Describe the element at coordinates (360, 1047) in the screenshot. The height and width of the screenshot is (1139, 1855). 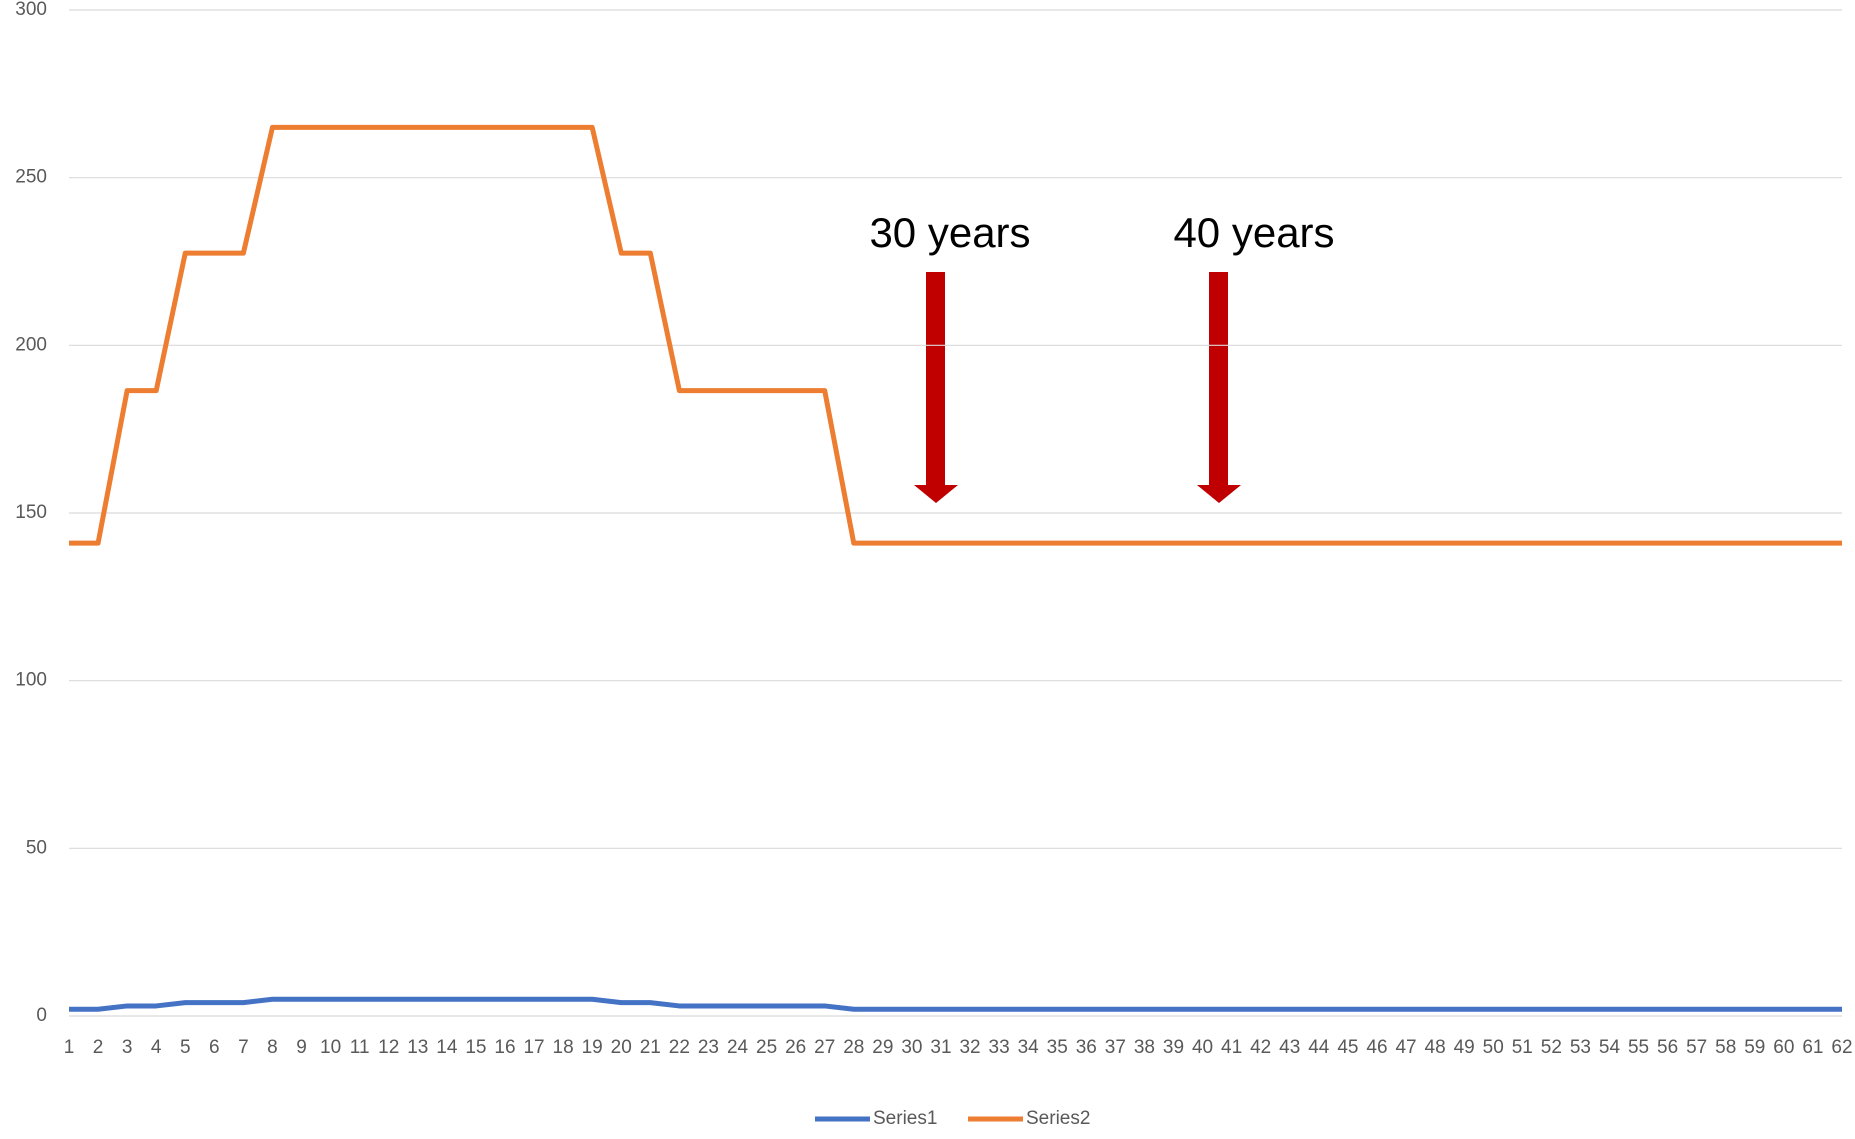
I see `x-tick-label: 11` at that location.